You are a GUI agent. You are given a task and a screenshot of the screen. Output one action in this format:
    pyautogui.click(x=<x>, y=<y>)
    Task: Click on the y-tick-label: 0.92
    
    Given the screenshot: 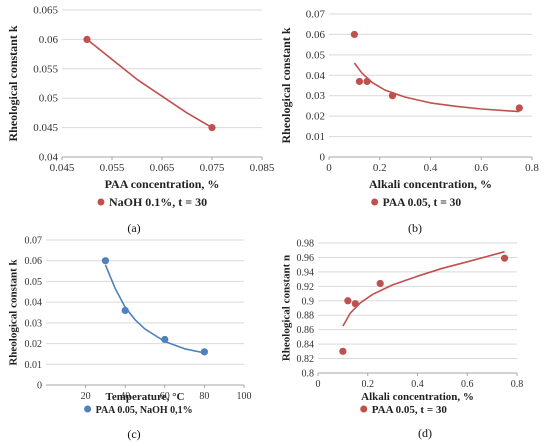 What is the action you would take?
    pyautogui.click(x=306, y=287)
    